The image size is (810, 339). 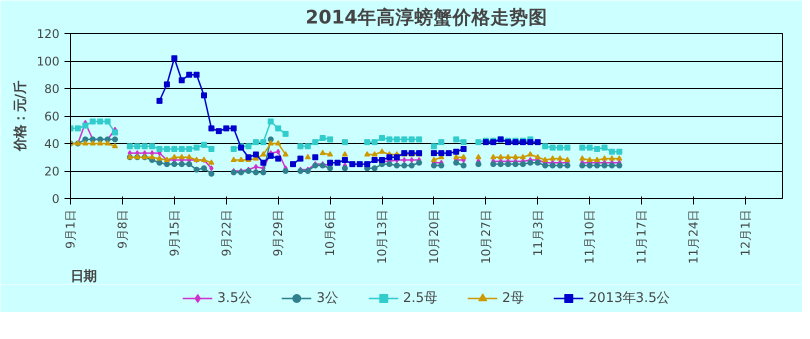 I want to click on x-tick-label: 10月13日, so click(x=382, y=236).